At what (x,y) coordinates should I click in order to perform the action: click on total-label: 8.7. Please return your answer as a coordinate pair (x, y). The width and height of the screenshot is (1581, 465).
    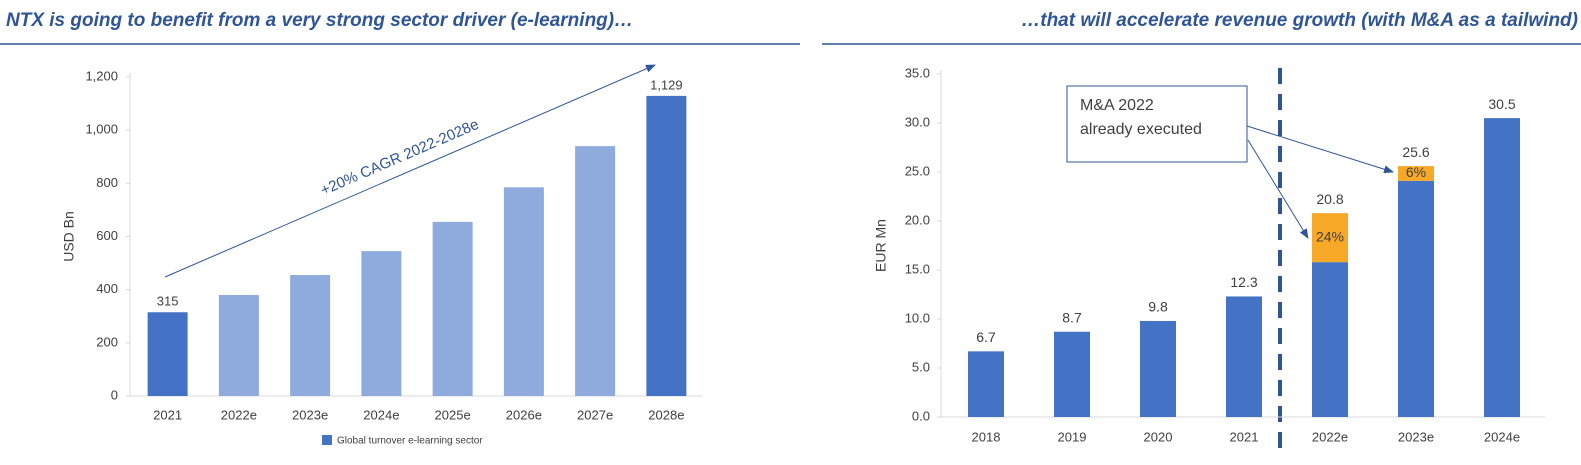
    Looking at the image, I should click on (1072, 317).